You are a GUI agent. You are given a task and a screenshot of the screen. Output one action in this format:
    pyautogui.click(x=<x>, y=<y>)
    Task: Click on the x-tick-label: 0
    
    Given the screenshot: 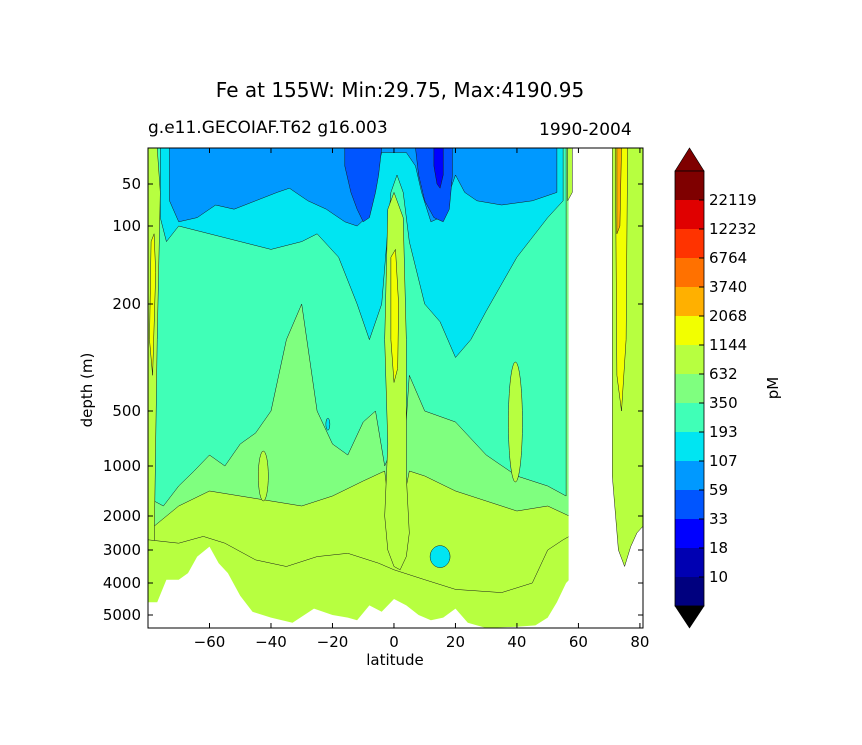 What is the action you would take?
    pyautogui.click(x=394, y=642)
    